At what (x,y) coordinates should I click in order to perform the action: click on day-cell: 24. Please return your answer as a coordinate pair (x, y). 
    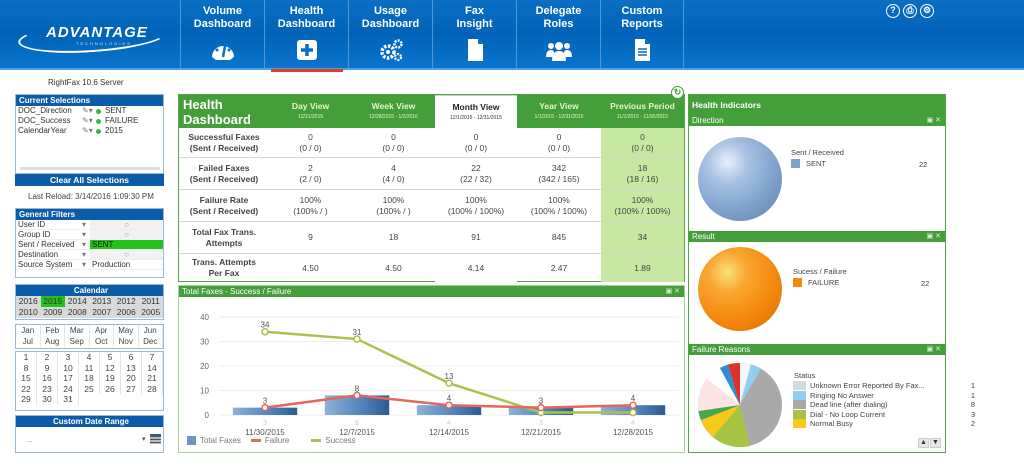
    Looking at the image, I should click on (68, 388).